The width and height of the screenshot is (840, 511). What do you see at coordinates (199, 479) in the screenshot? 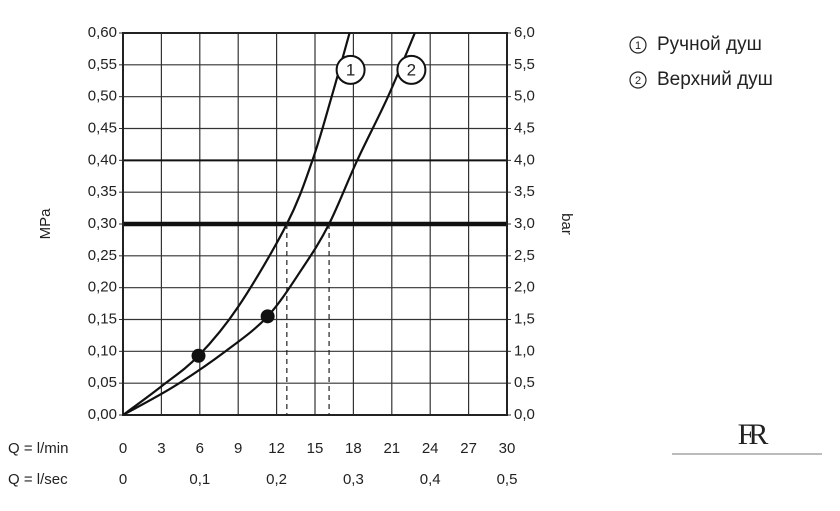
I see `x2-tick-label: 0,1` at bounding box center [199, 479].